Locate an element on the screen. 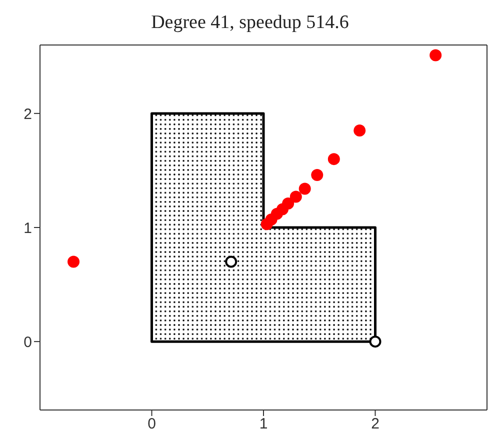 The width and height of the screenshot is (492, 442). y-tick-label: 2 is located at coordinates (28, 114).